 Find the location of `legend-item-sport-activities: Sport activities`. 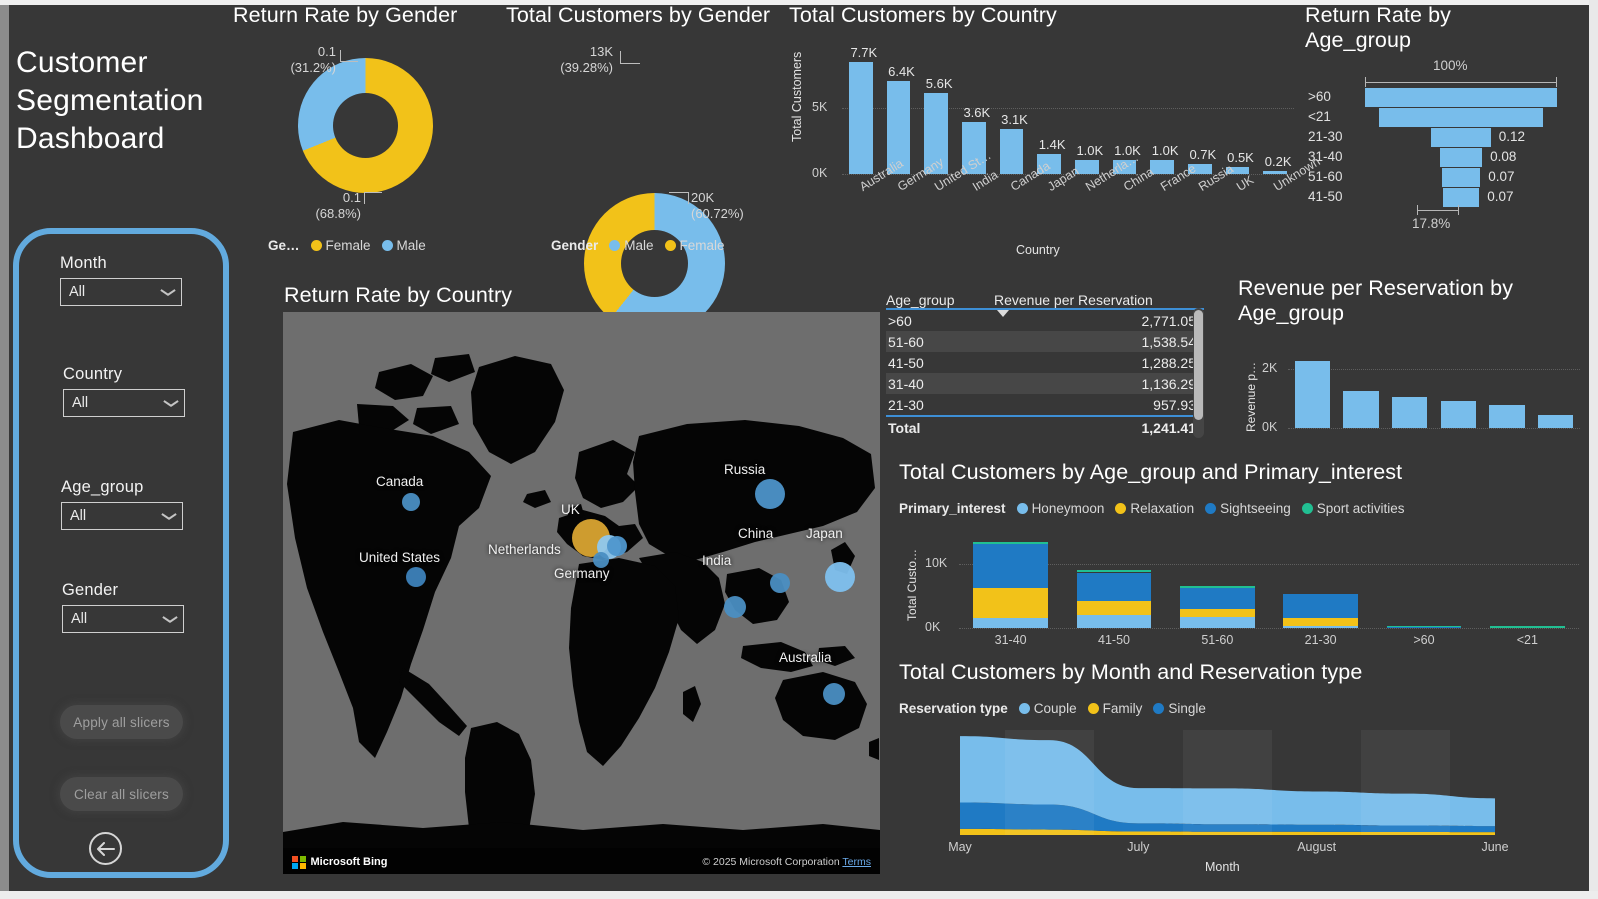

legend-item-sport-activities: Sport activities is located at coordinates (1353, 508).